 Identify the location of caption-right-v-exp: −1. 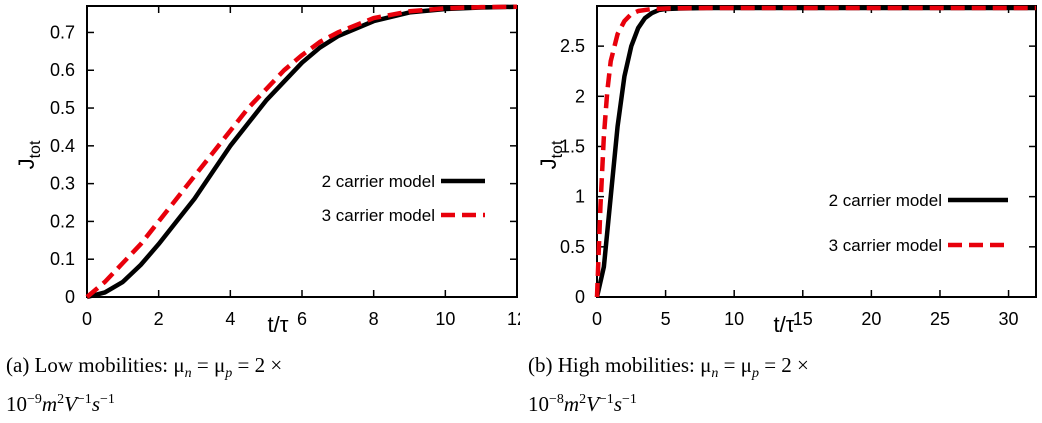
(606, 400).